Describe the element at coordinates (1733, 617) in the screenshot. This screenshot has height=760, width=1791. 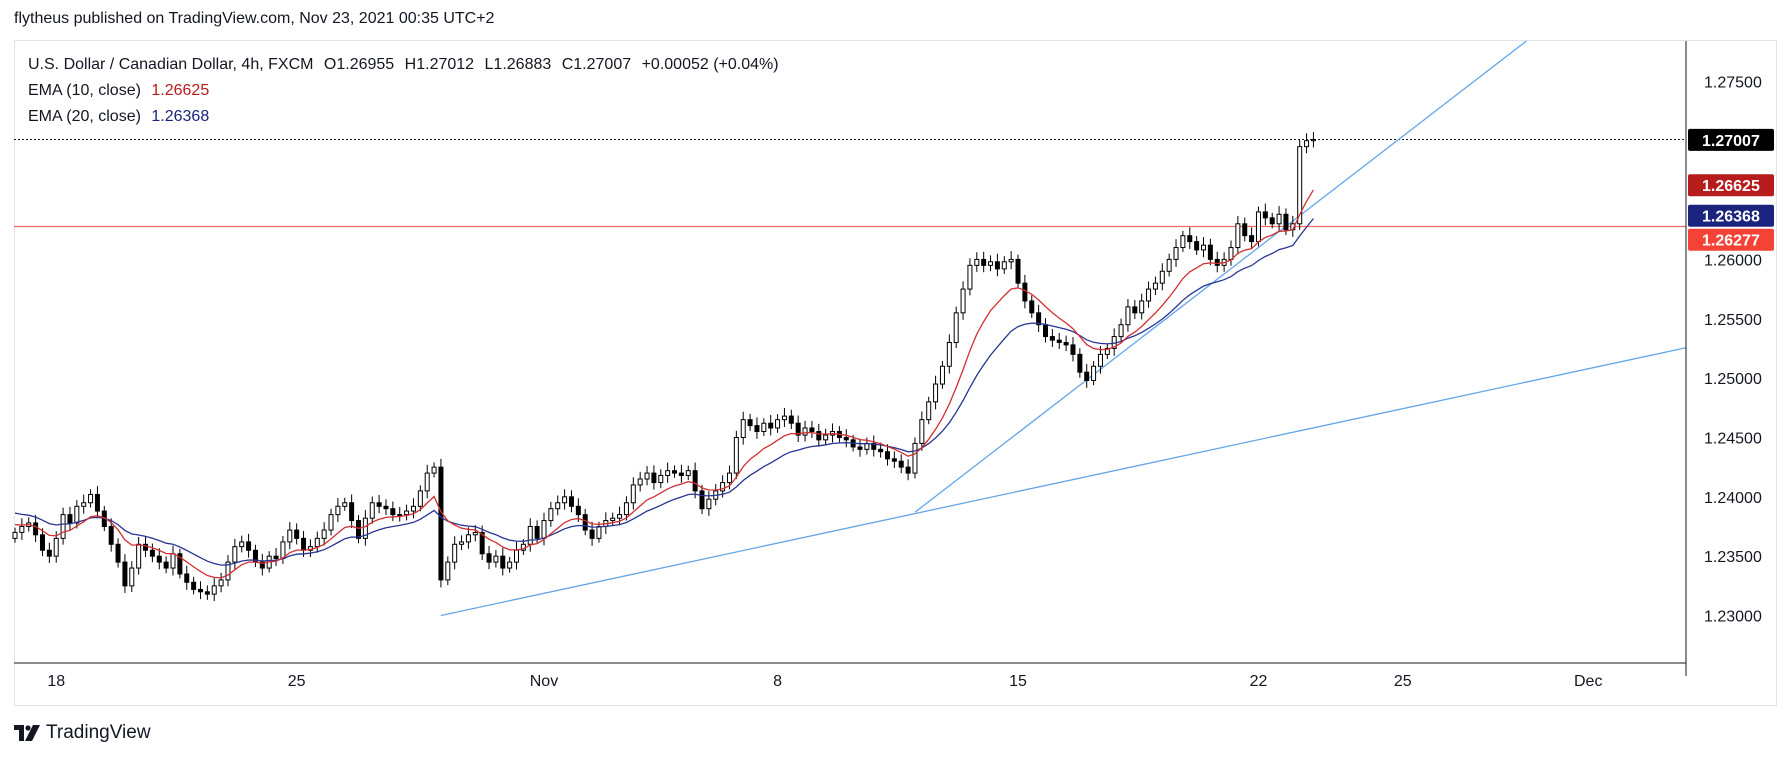
I see `y-tick-label: 1.23000` at that location.